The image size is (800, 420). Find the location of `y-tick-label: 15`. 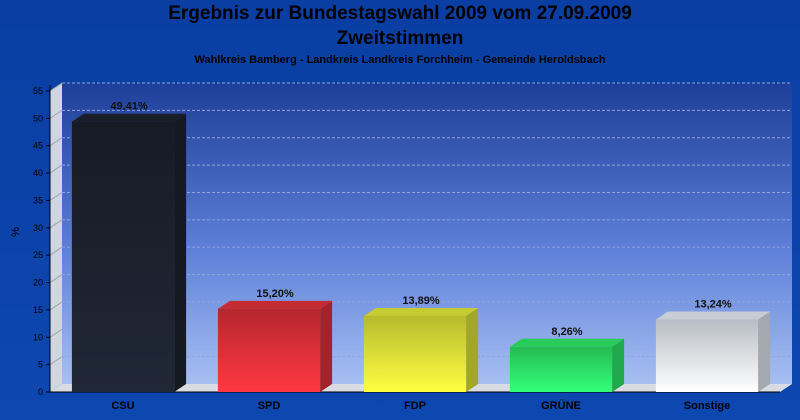

y-tick-label: 15 is located at coordinates (38, 310).